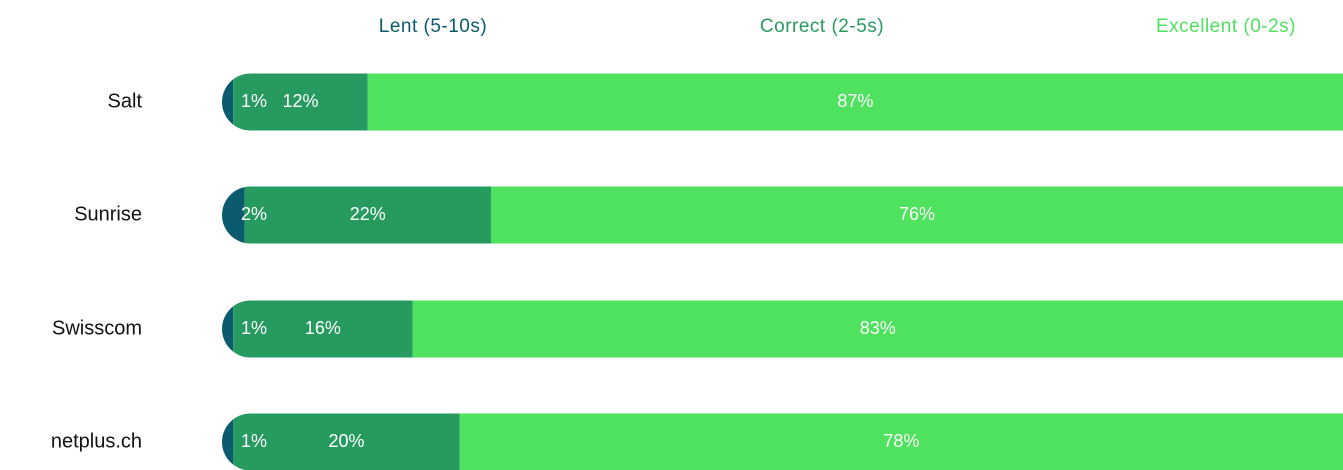  I want to click on value-label: 20%, so click(347, 441).